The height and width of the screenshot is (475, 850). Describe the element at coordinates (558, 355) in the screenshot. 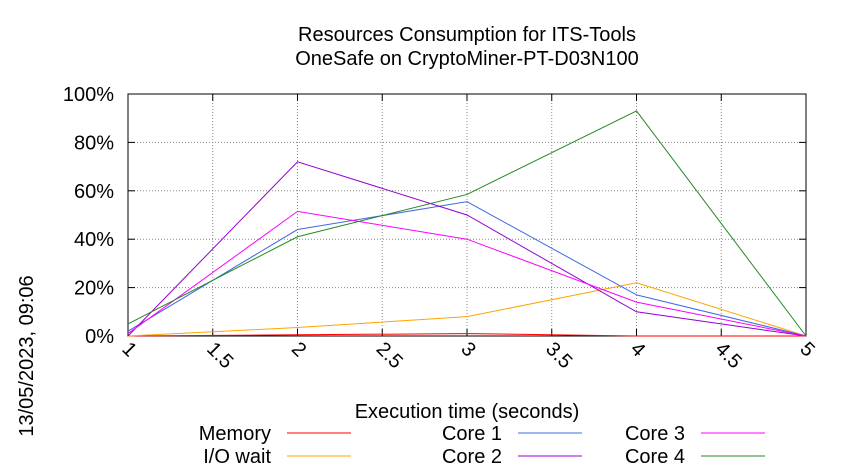

I see `x-tick-label: 3.5` at that location.